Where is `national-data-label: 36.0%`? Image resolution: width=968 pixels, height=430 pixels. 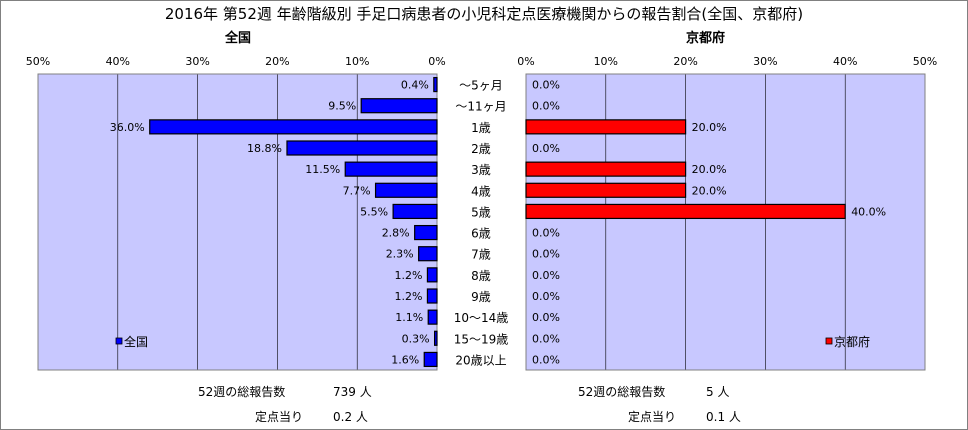
national-data-label: 36.0% is located at coordinates (127, 127).